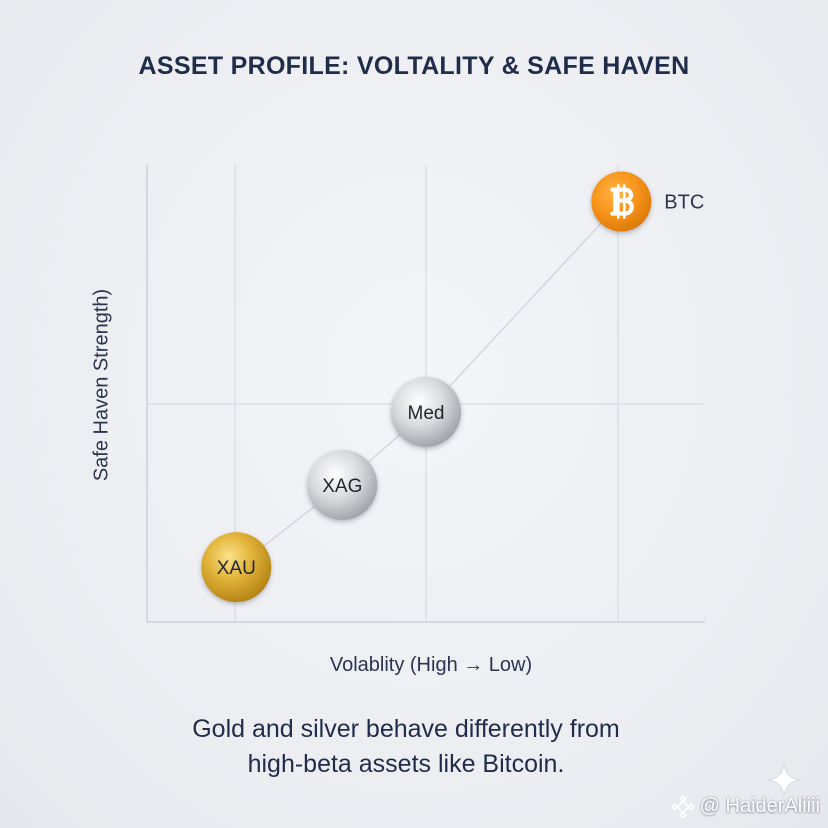  What do you see at coordinates (406, 764) in the screenshot?
I see `caption-line-2: high-beta assets like Bitcoin.` at bounding box center [406, 764].